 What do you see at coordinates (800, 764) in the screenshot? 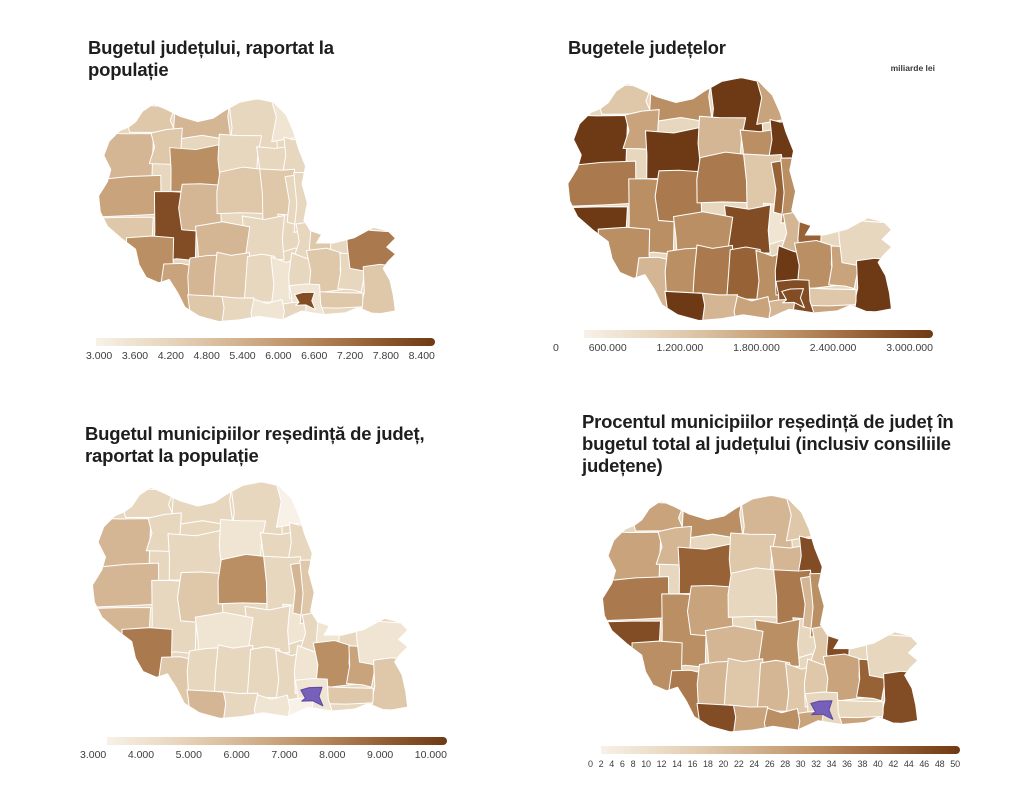
I see `legend-tick: 30` at bounding box center [800, 764].